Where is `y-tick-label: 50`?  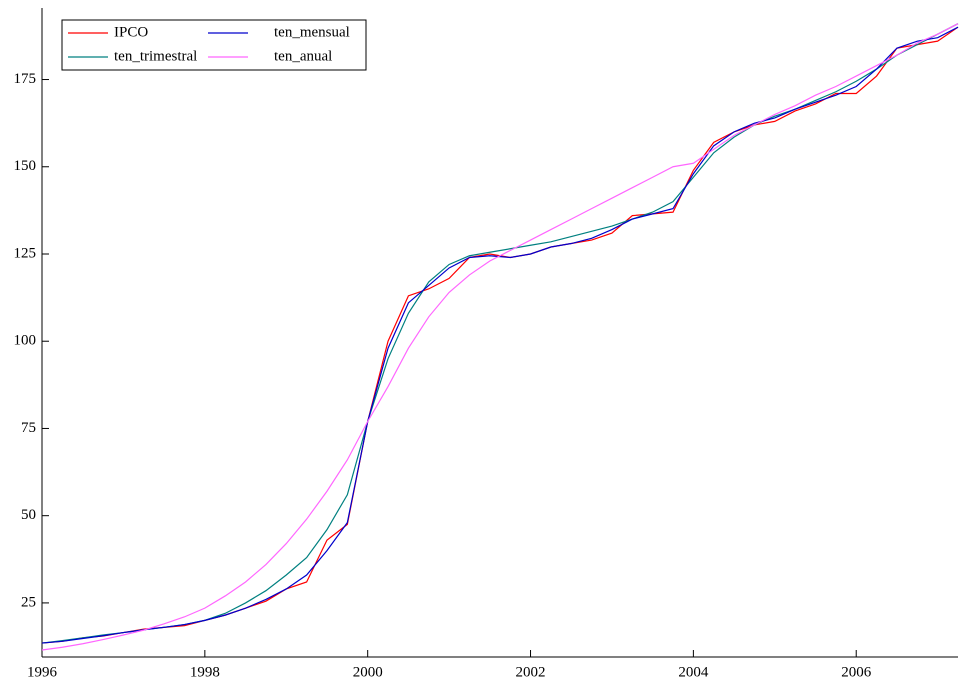 y-tick-label: 50 is located at coordinates (28, 515).